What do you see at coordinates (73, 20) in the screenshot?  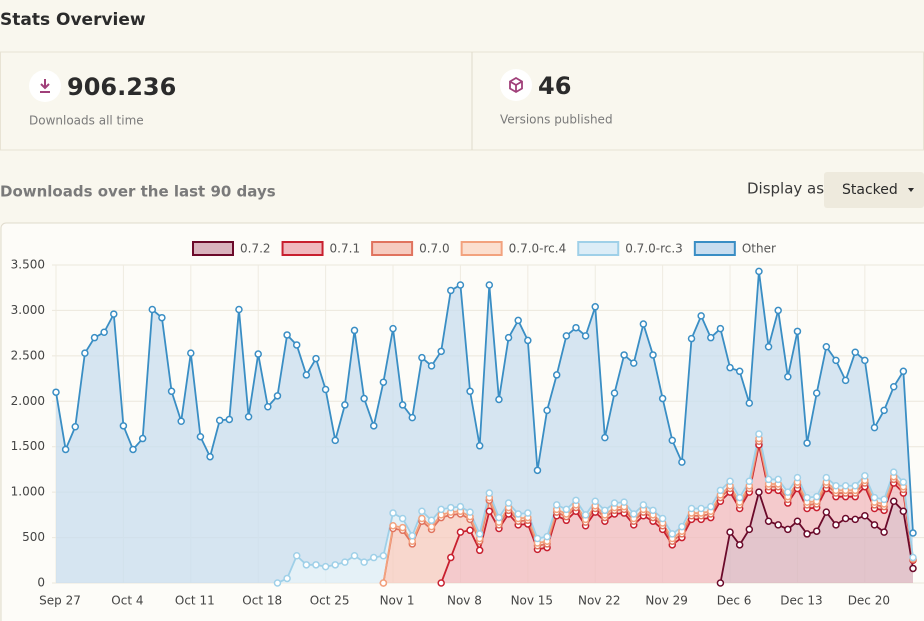 I see `page-title: Stats Overview` at bounding box center [73, 20].